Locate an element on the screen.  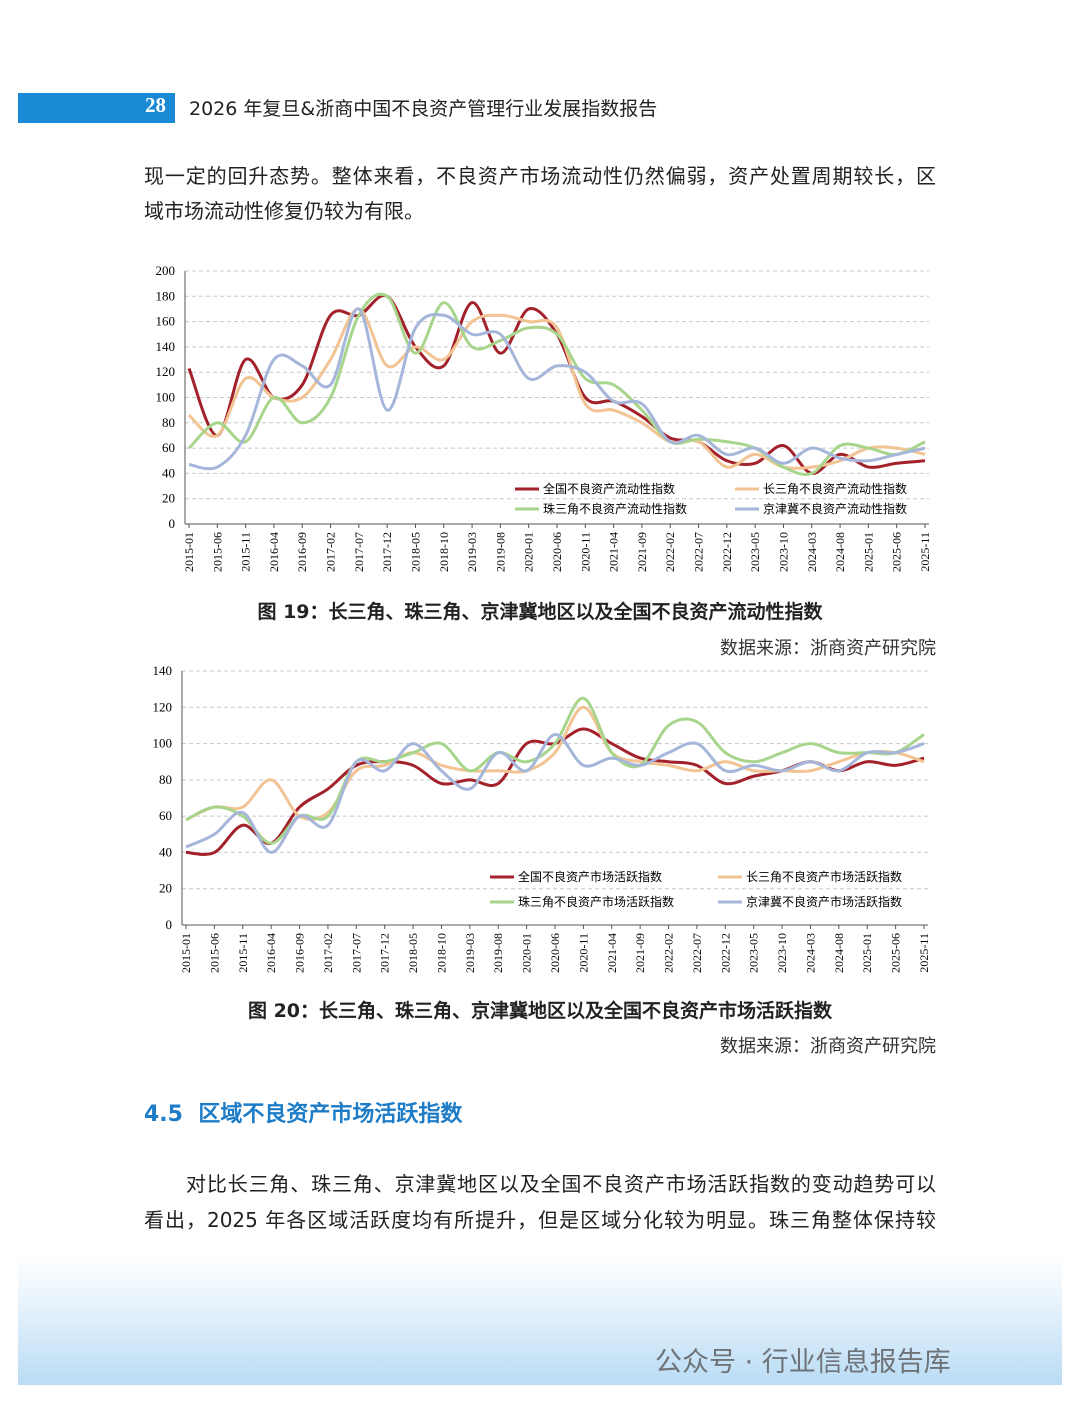
x-tick-label: 2023-10 is located at coordinates (782, 953).